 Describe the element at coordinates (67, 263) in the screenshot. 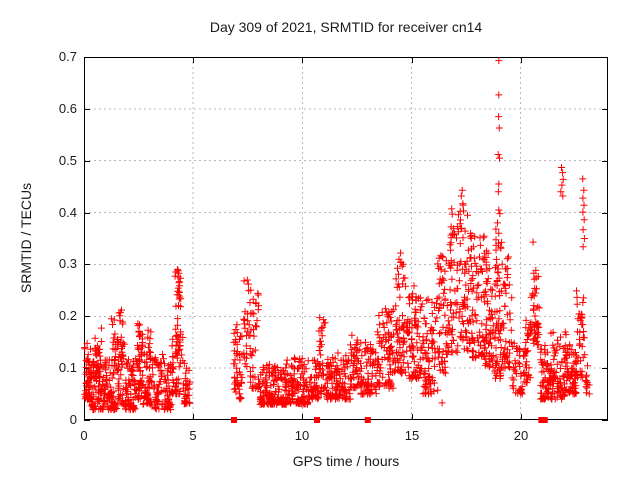

I see `y-tick-label: 0.3` at that location.